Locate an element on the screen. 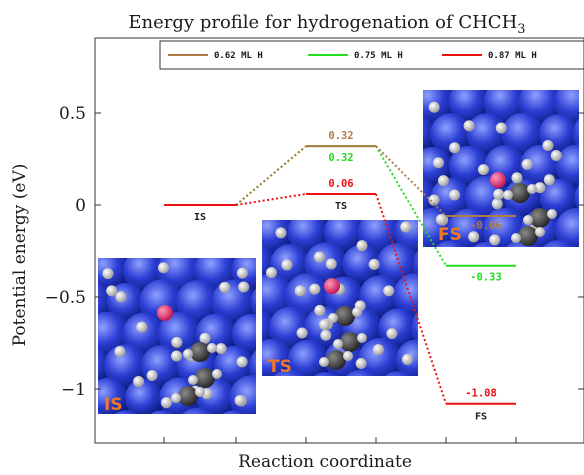 The height and width of the screenshot is (475, 584). y-tick-label: 0 is located at coordinates (80, 206).